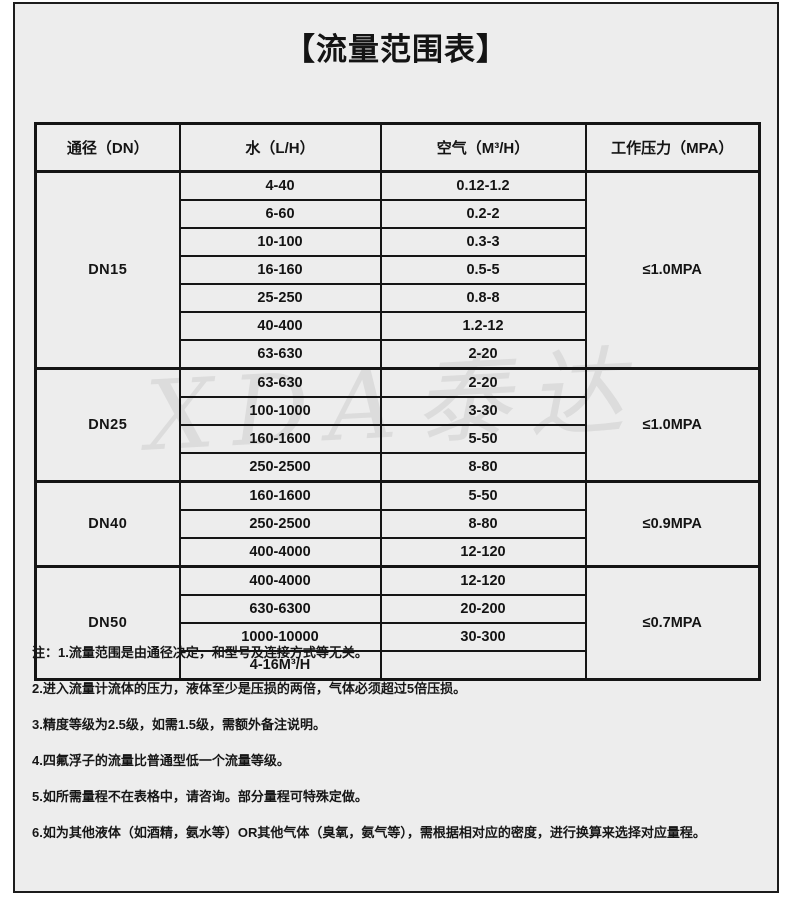  I want to click on air-range-cell: 1.2-12, so click(483, 326).